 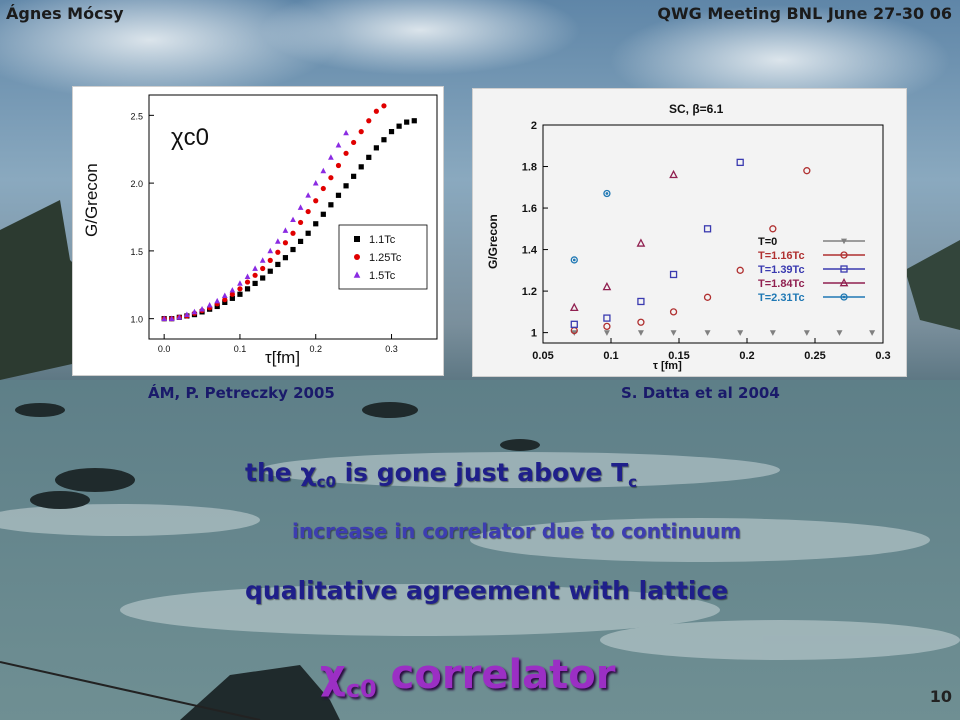 What do you see at coordinates (487, 590) in the screenshot?
I see `bullet-lattice: qualitative agreement with lattice` at bounding box center [487, 590].